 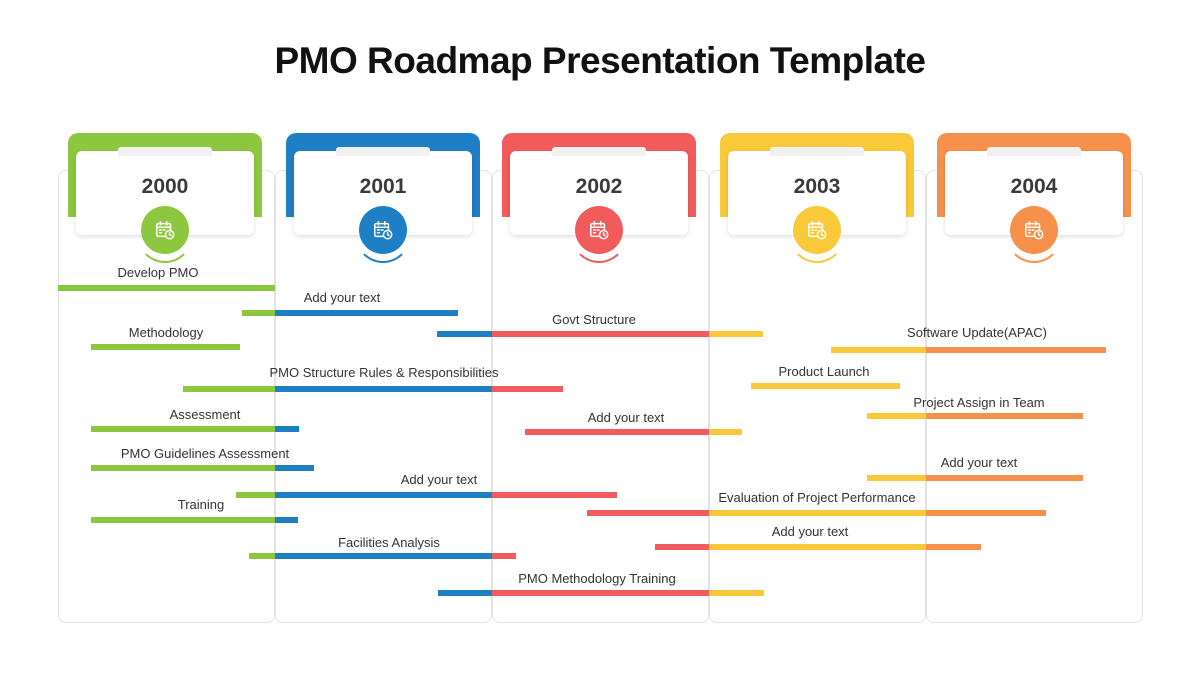 What do you see at coordinates (201, 504) in the screenshot?
I see `task-label: Training` at bounding box center [201, 504].